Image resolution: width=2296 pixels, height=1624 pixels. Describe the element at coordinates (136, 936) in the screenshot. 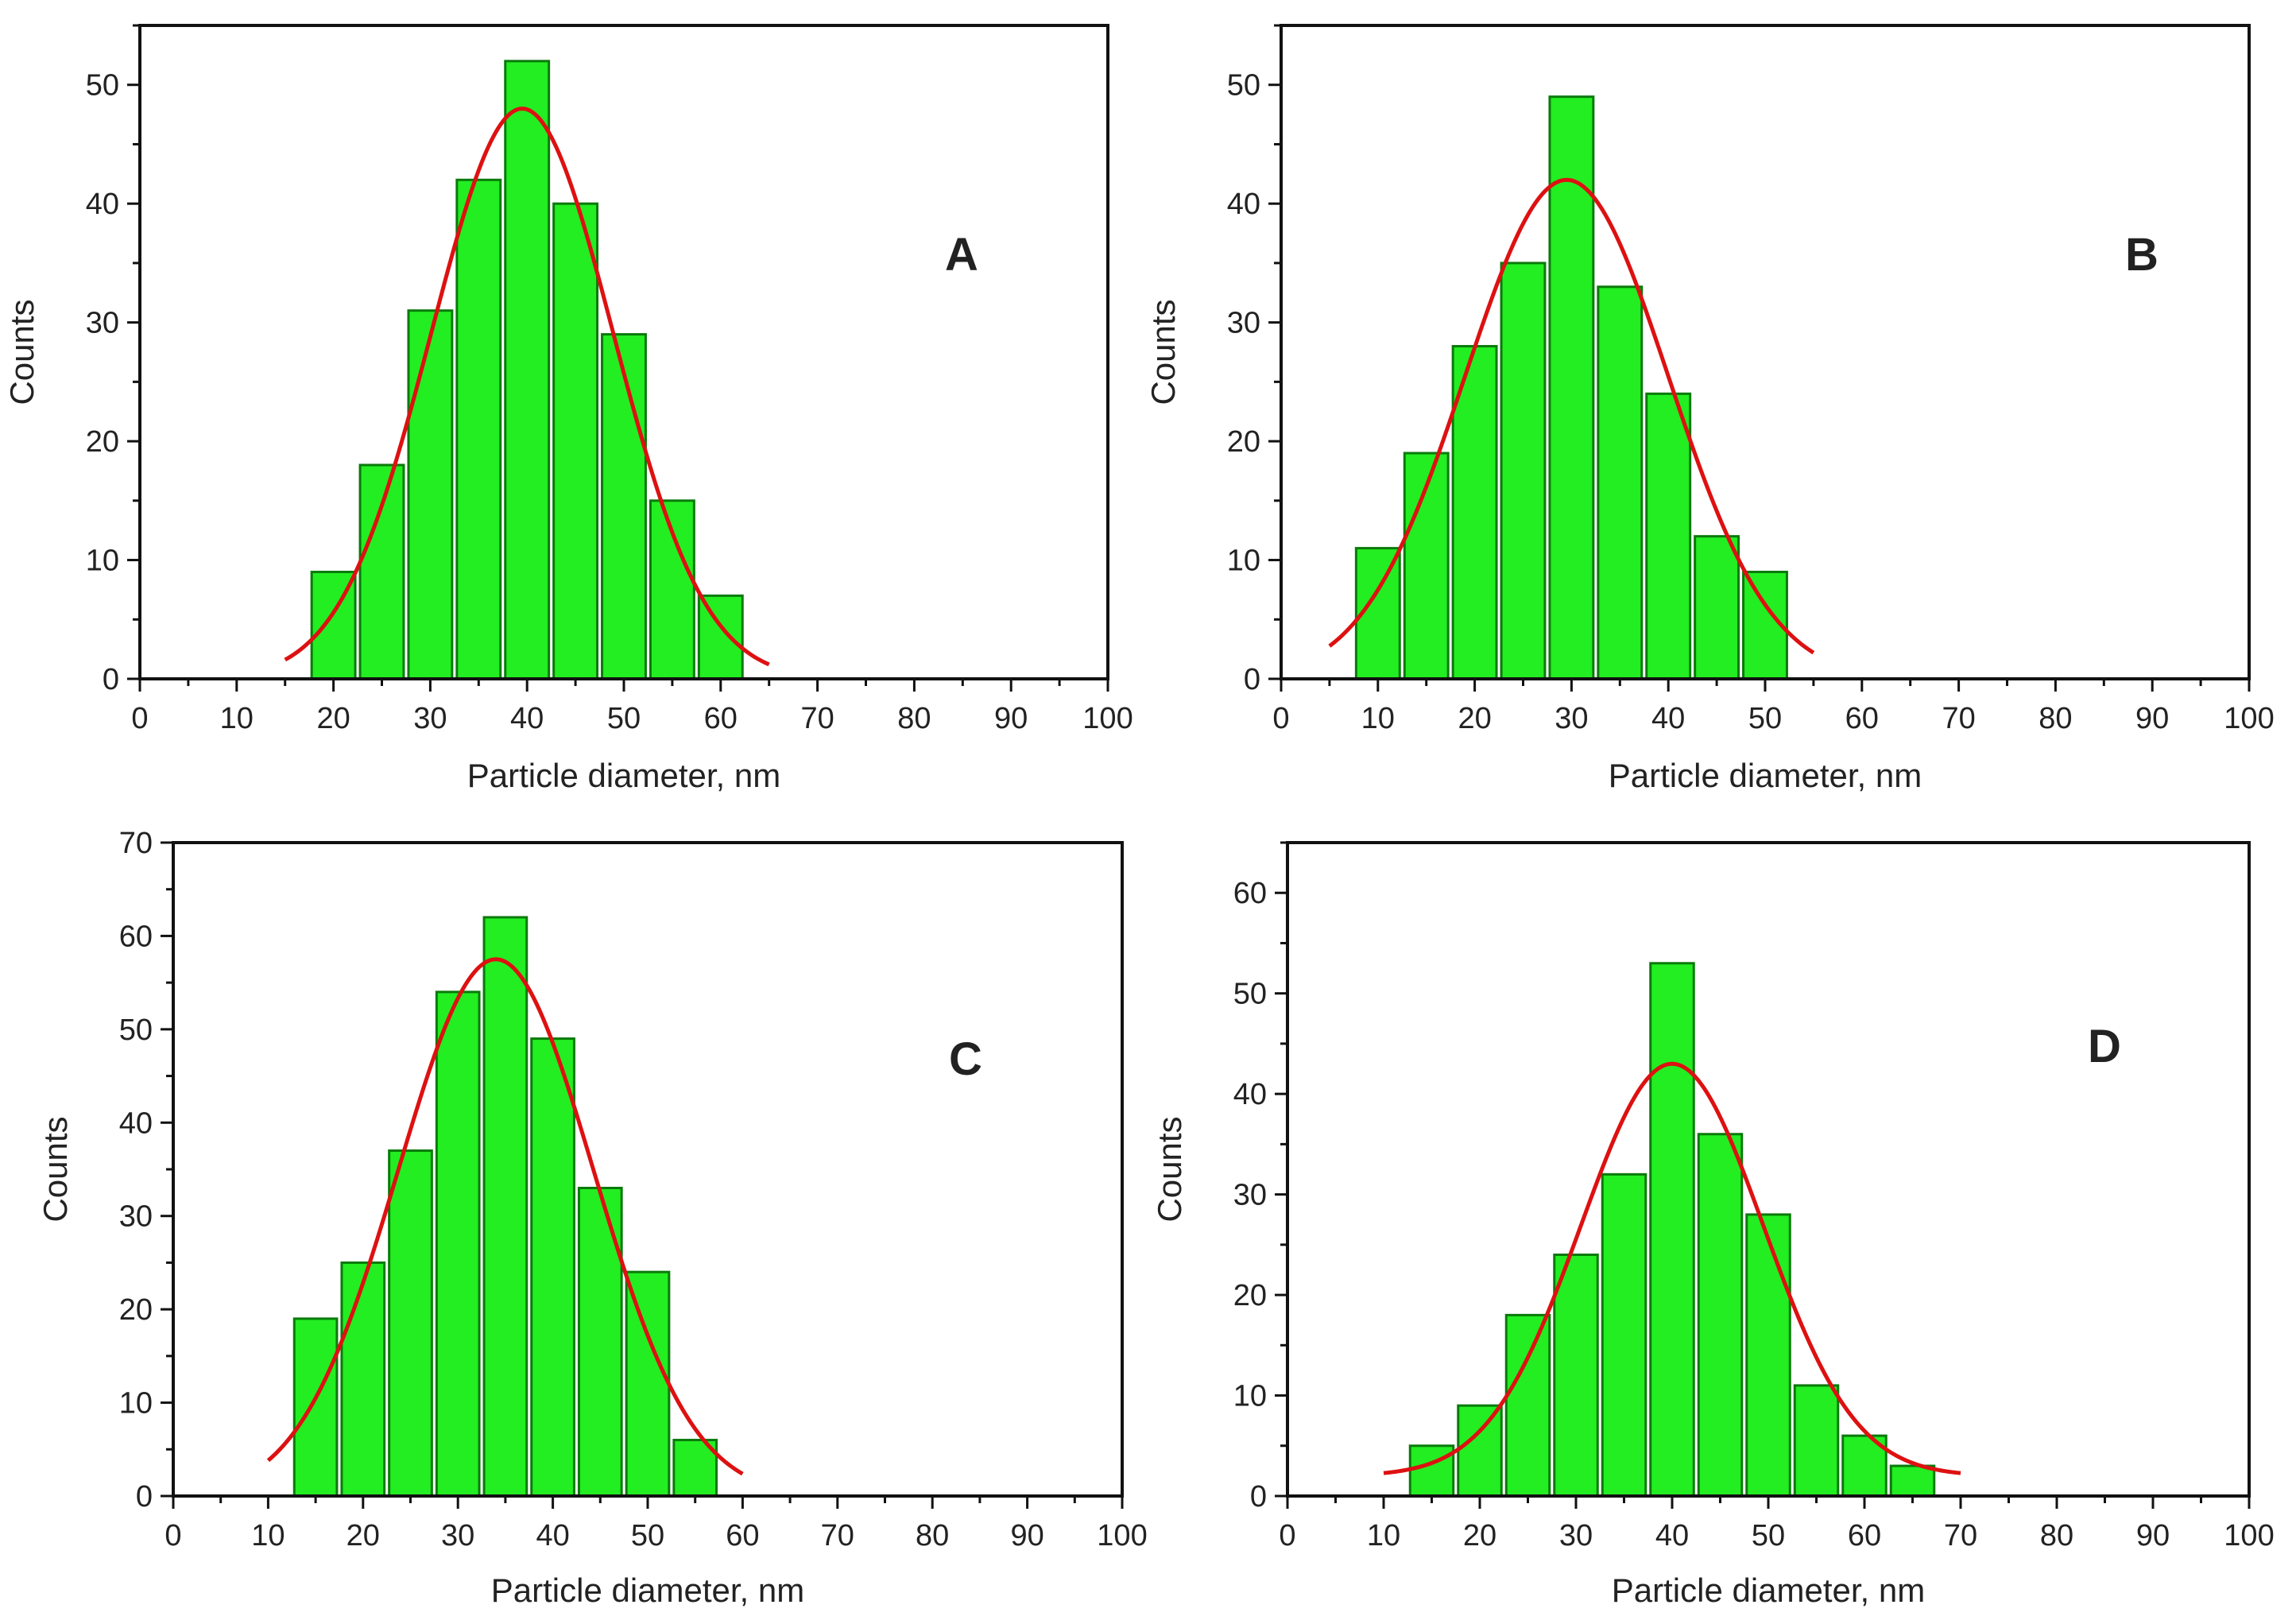

I see `y-tick-label: 60` at that location.